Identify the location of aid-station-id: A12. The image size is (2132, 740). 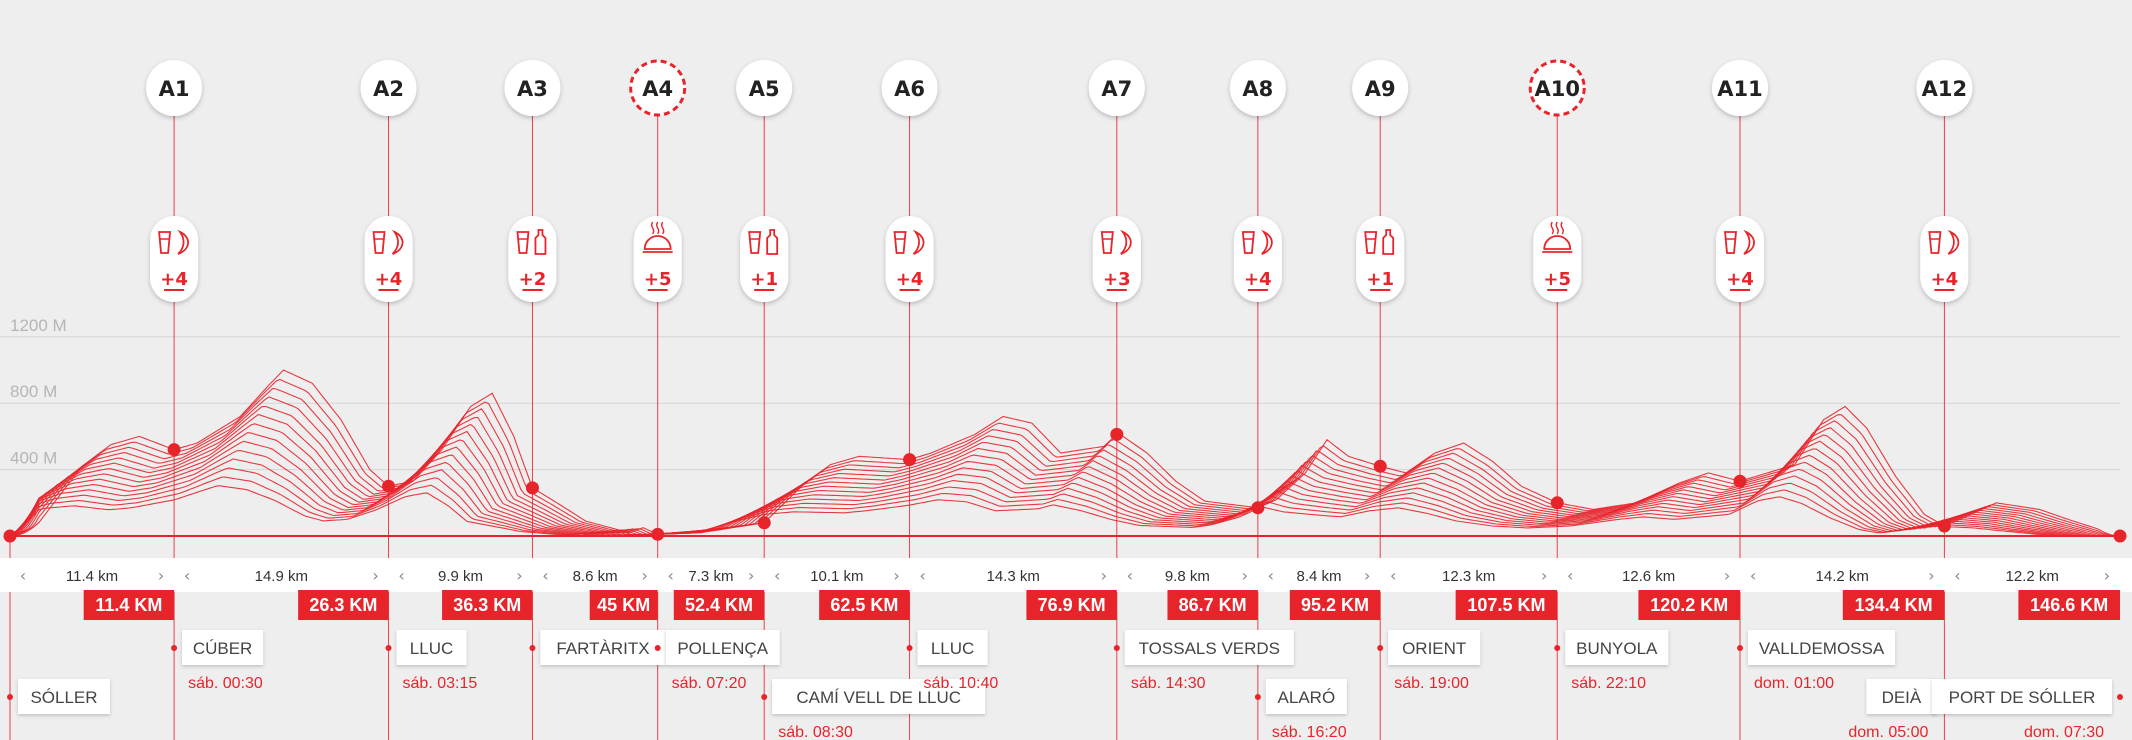
(1944, 89).